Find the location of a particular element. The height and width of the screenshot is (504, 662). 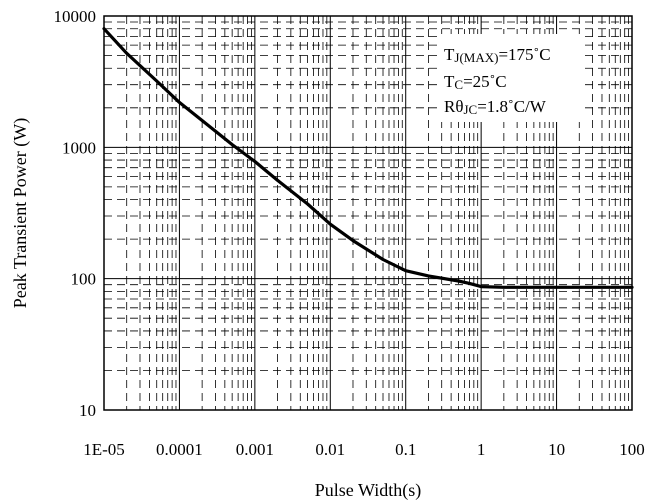

y-tick-label: 100 is located at coordinates (84, 279).